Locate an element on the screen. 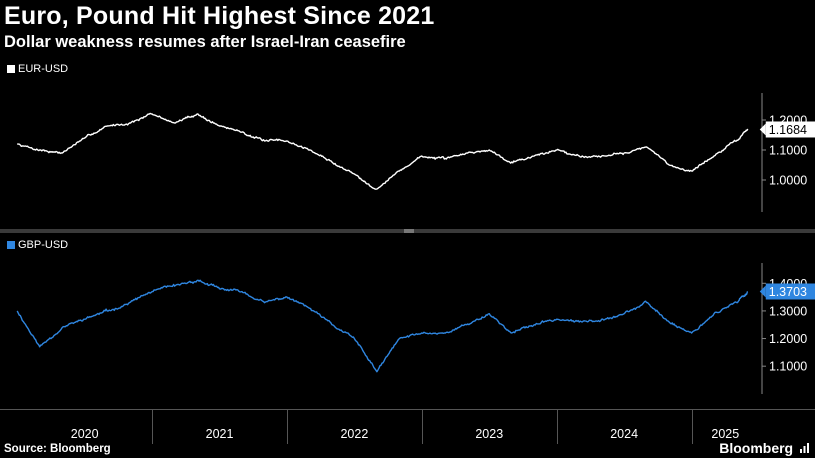 The width and height of the screenshot is (815, 458). x-tick-label: 2021 is located at coordinates (219, 434).